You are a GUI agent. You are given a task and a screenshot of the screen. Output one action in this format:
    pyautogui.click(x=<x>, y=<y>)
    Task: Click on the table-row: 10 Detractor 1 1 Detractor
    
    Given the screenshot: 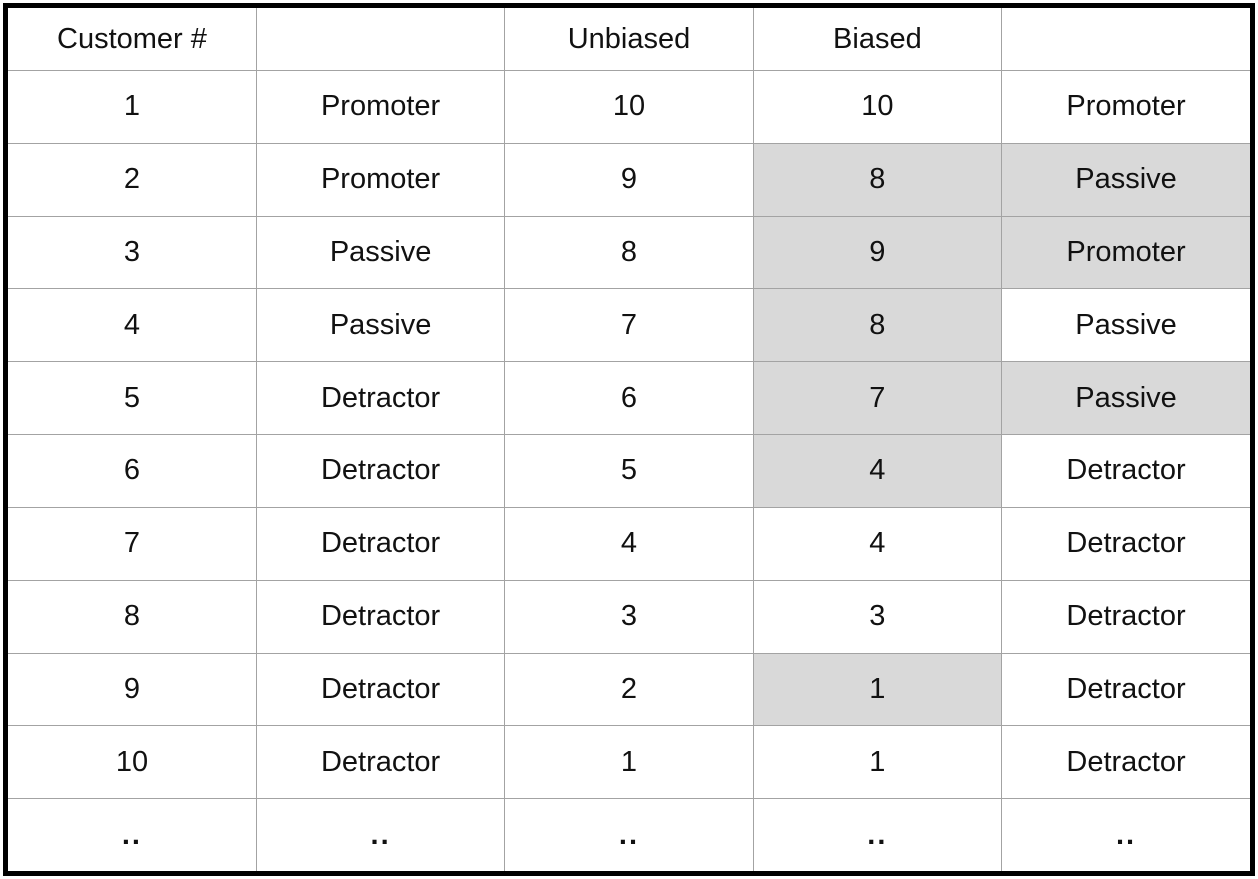 What is the action you would take?
    pyautogui.click(x=629, y=762)
    